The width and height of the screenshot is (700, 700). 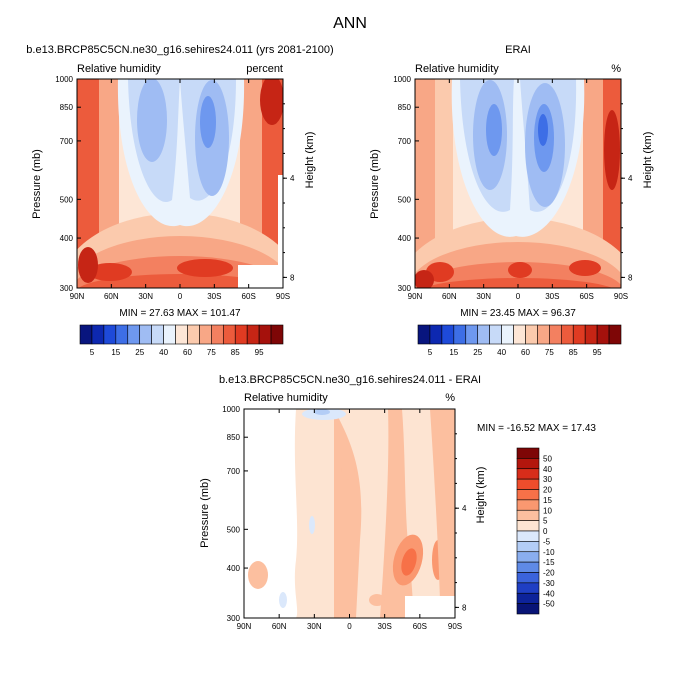 What do you see at coordinates (549, 552) in the screenshot?
I see `colorbar-label: -10` at bounding box center [549, 552].